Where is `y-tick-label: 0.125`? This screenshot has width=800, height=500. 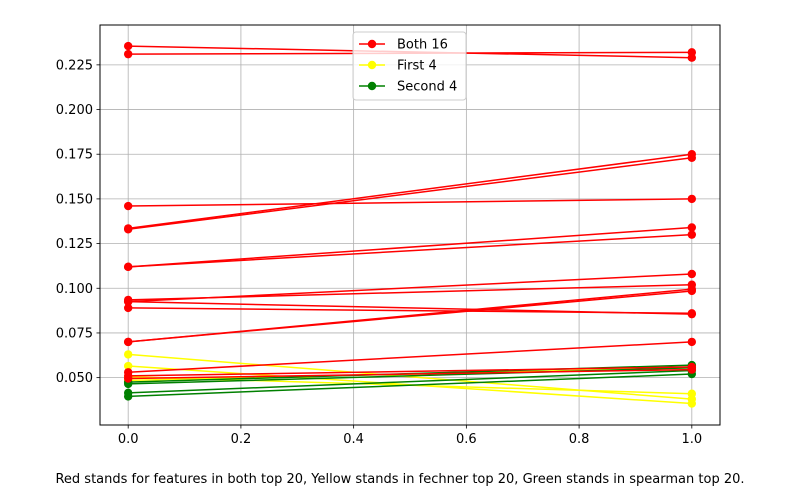 y-tick-label: 0.125 is located at coordinates (74, 244).